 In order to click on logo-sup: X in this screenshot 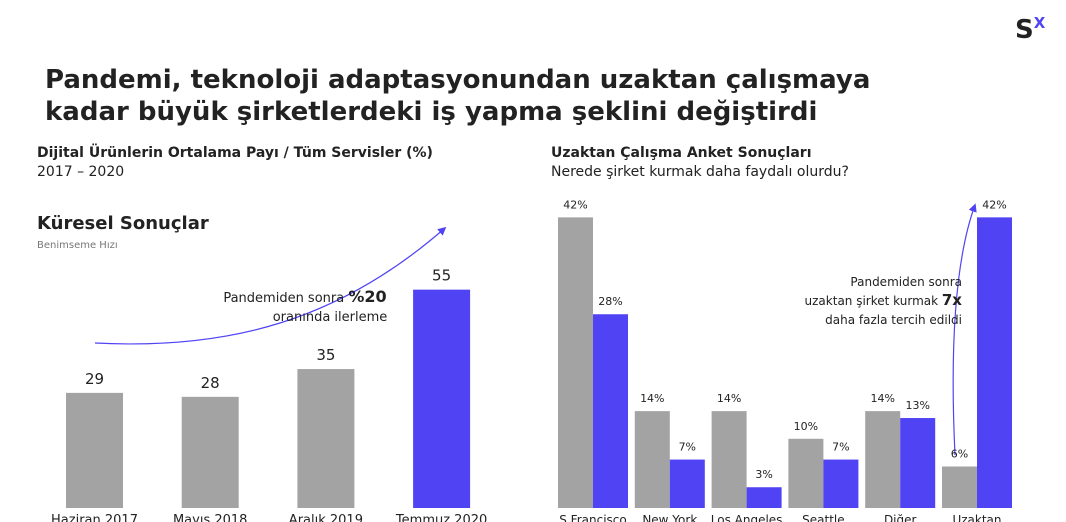, I will do `click(1040, 23)`.